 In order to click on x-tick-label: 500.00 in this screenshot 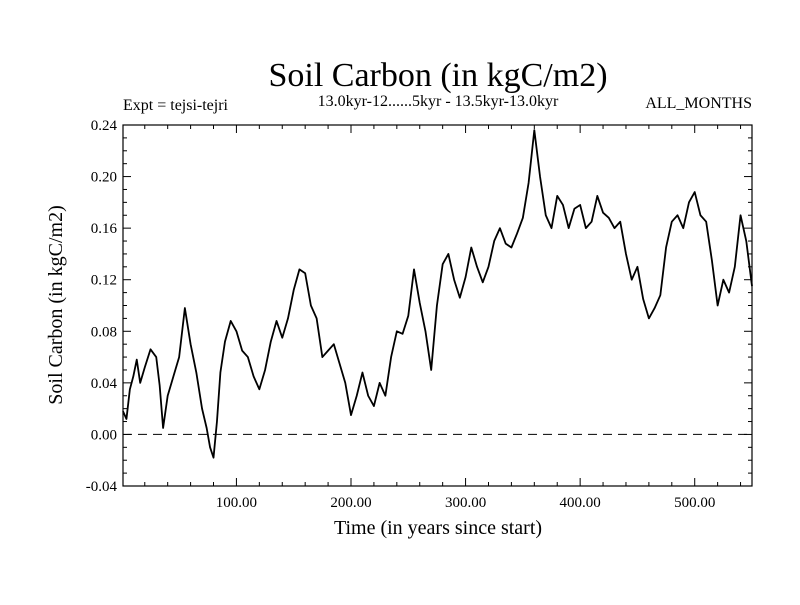, I will do `click(694, 503)`.